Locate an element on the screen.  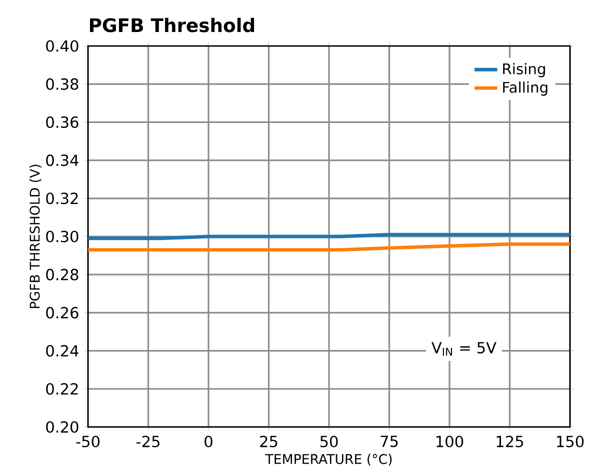
x-tick-label: 0 is located at coordinates (208, 442).